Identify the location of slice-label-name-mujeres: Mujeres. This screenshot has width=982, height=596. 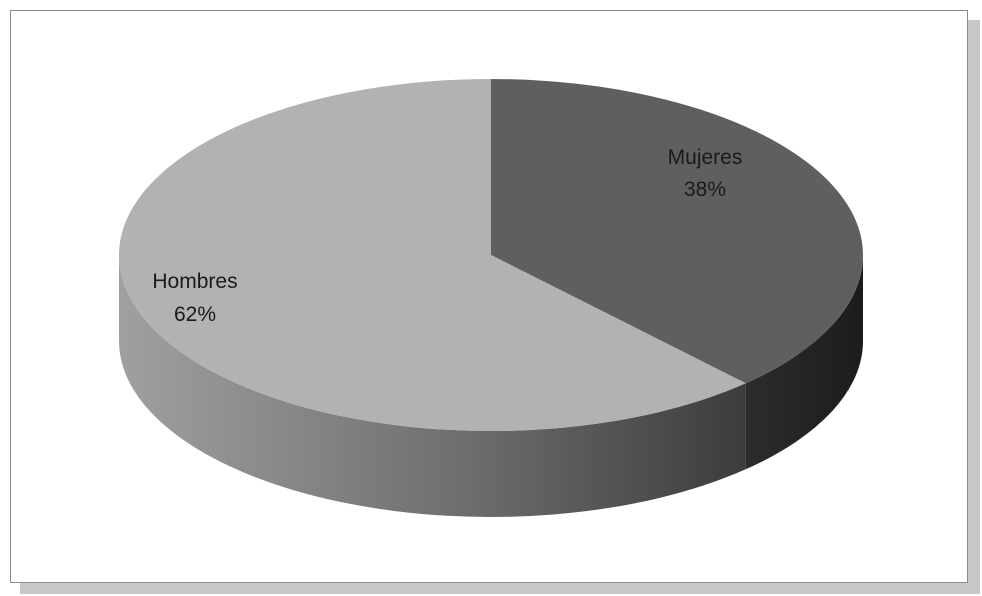
(705, 157).